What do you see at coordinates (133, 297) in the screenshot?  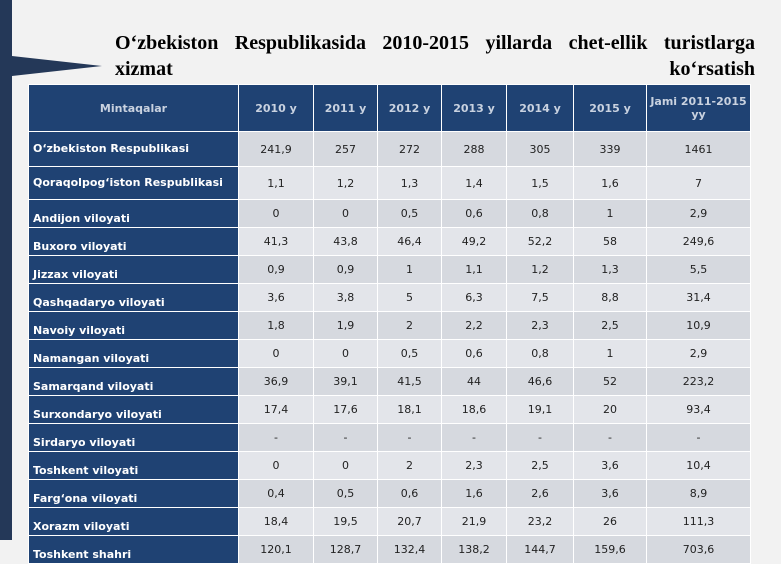 I see `row-label: Qashqadaryo viloyati` at bounding box center [133, 297].